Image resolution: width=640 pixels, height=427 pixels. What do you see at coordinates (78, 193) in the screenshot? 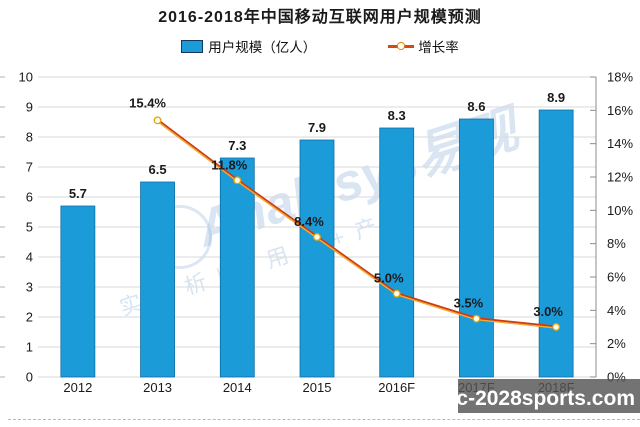
I see `bar-value-label: 5.7` at bounding box center [78, 193].